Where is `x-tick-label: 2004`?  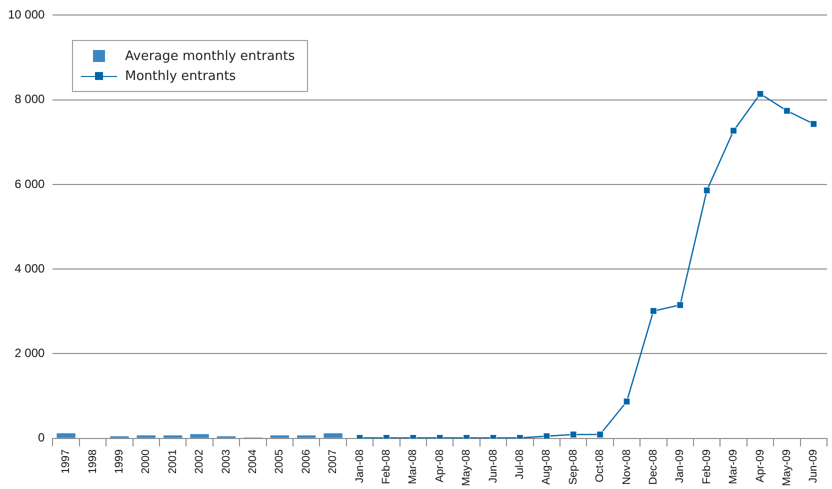
x-tick-label: 2004 is located at coordinates (252, 461).